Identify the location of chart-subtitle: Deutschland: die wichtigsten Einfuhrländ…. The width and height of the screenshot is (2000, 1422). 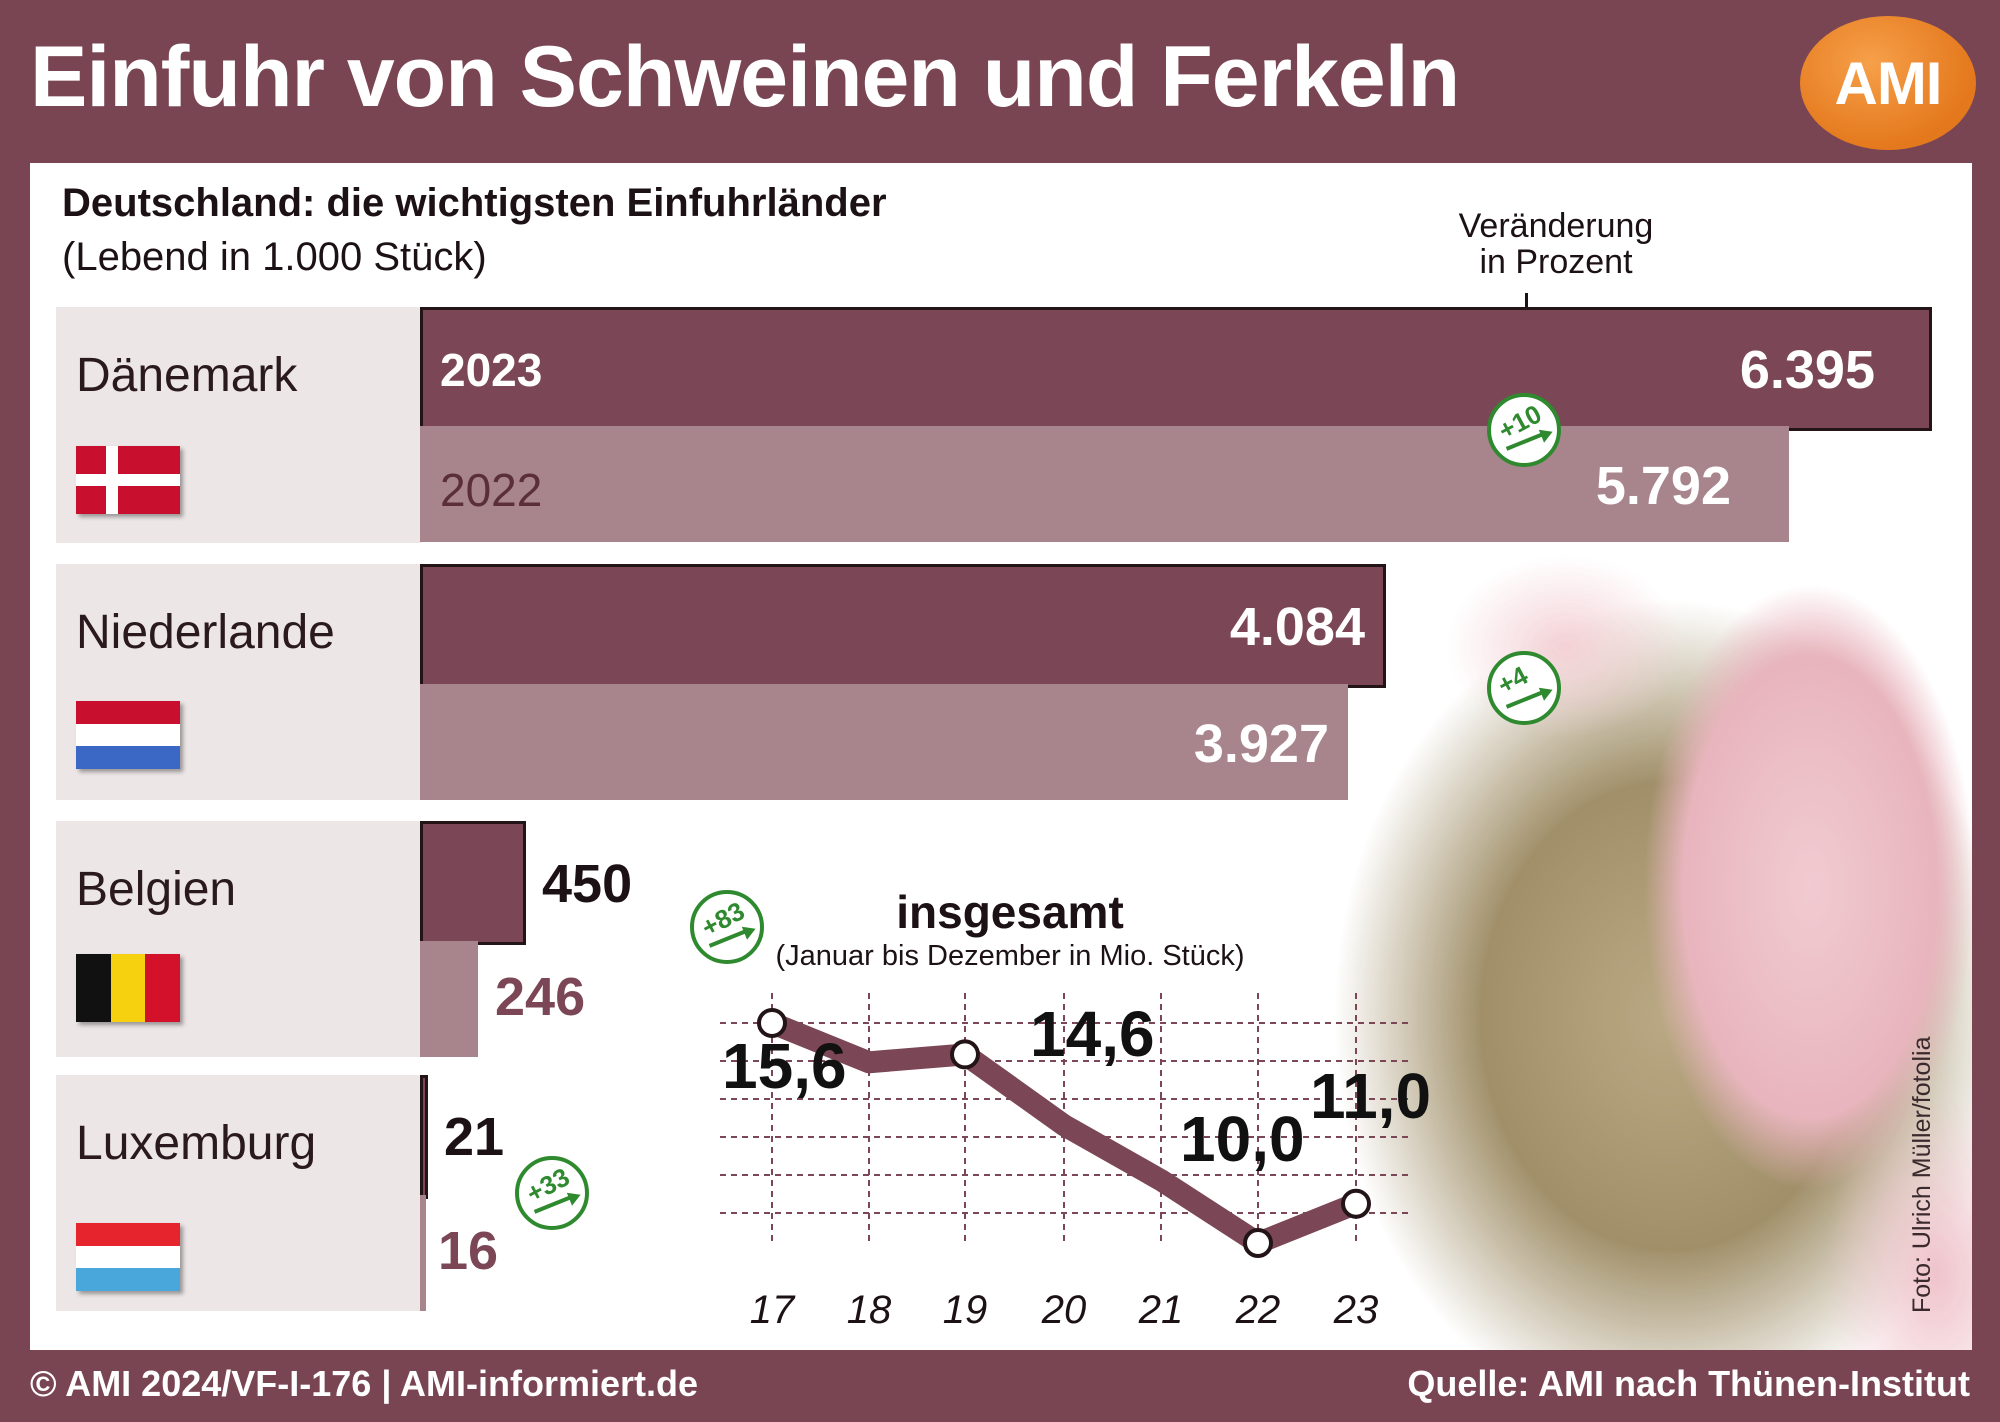
(474, 203).